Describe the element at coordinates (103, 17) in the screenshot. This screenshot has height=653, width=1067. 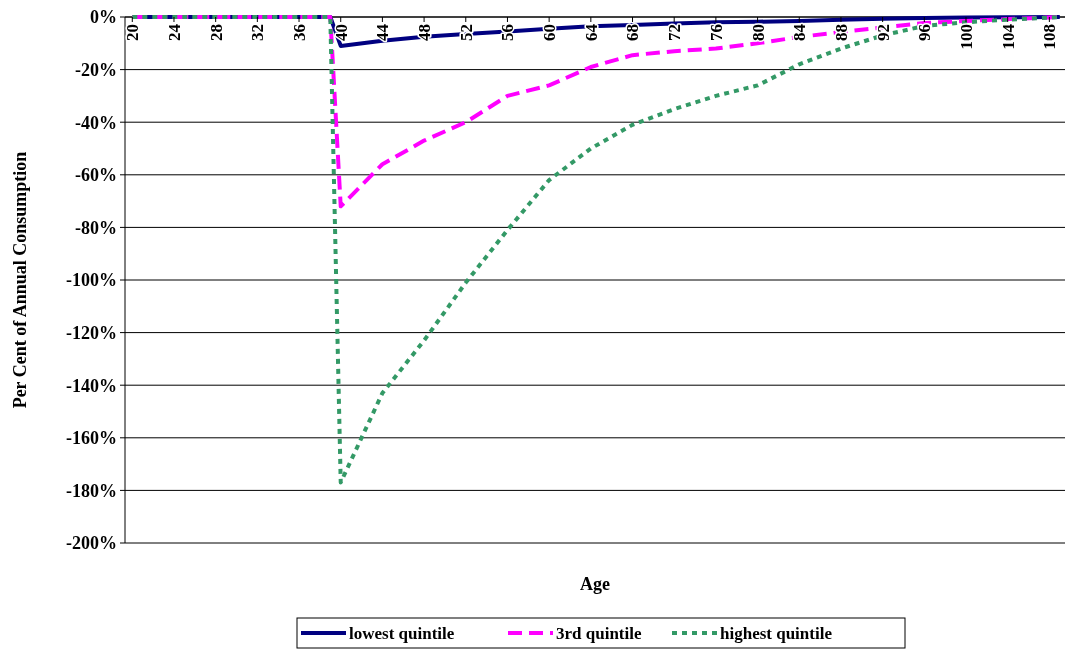
I see `y-tick-label: 0%` at that location.